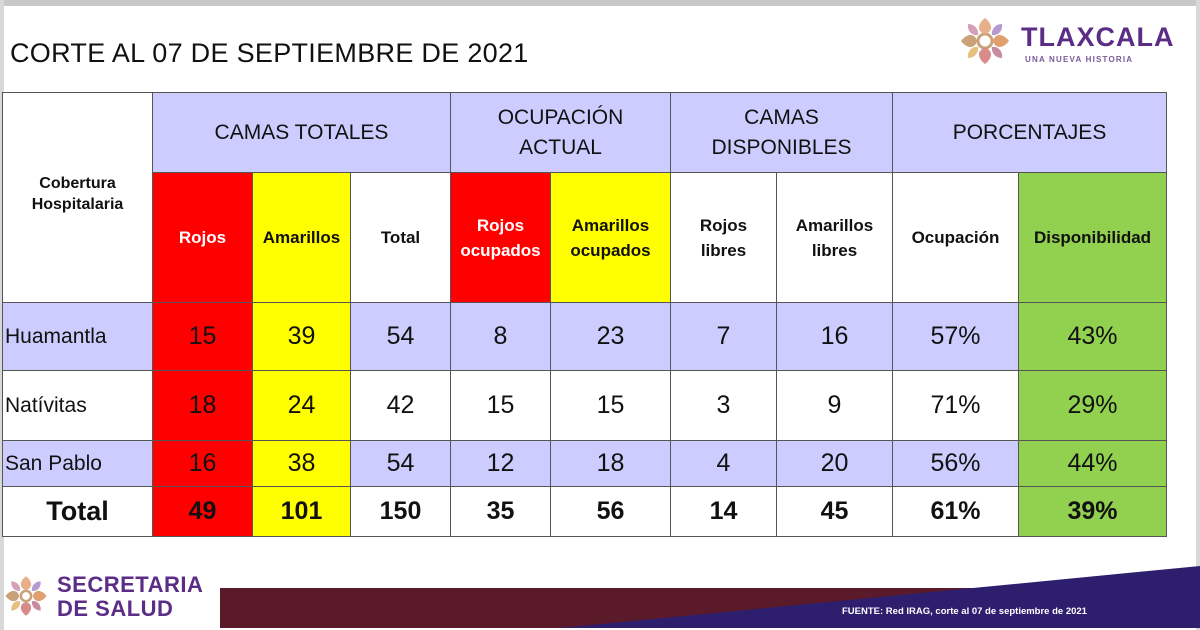 The height and width of the screenshot is (630, 1200). I want to click on total-disponibilidad: 39%, so click(1092, 511).